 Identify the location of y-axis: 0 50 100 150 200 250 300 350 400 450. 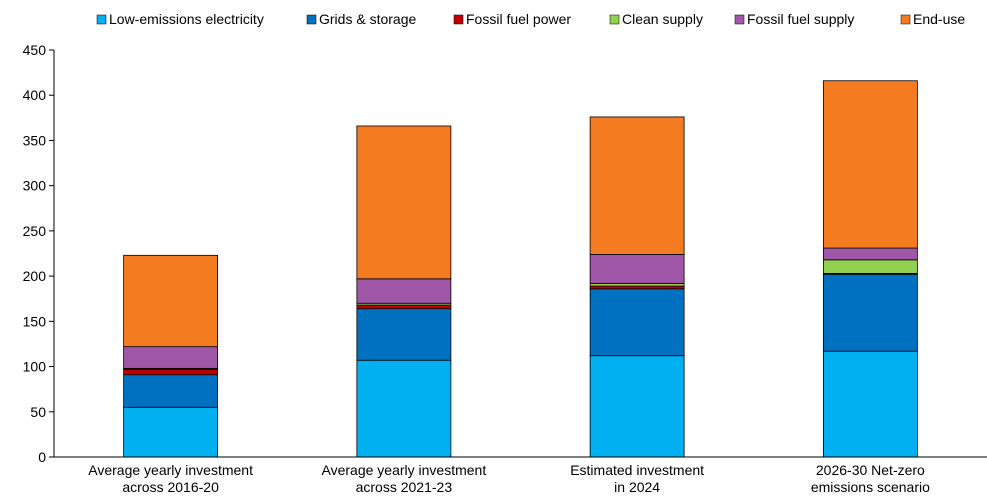
(39, 253).